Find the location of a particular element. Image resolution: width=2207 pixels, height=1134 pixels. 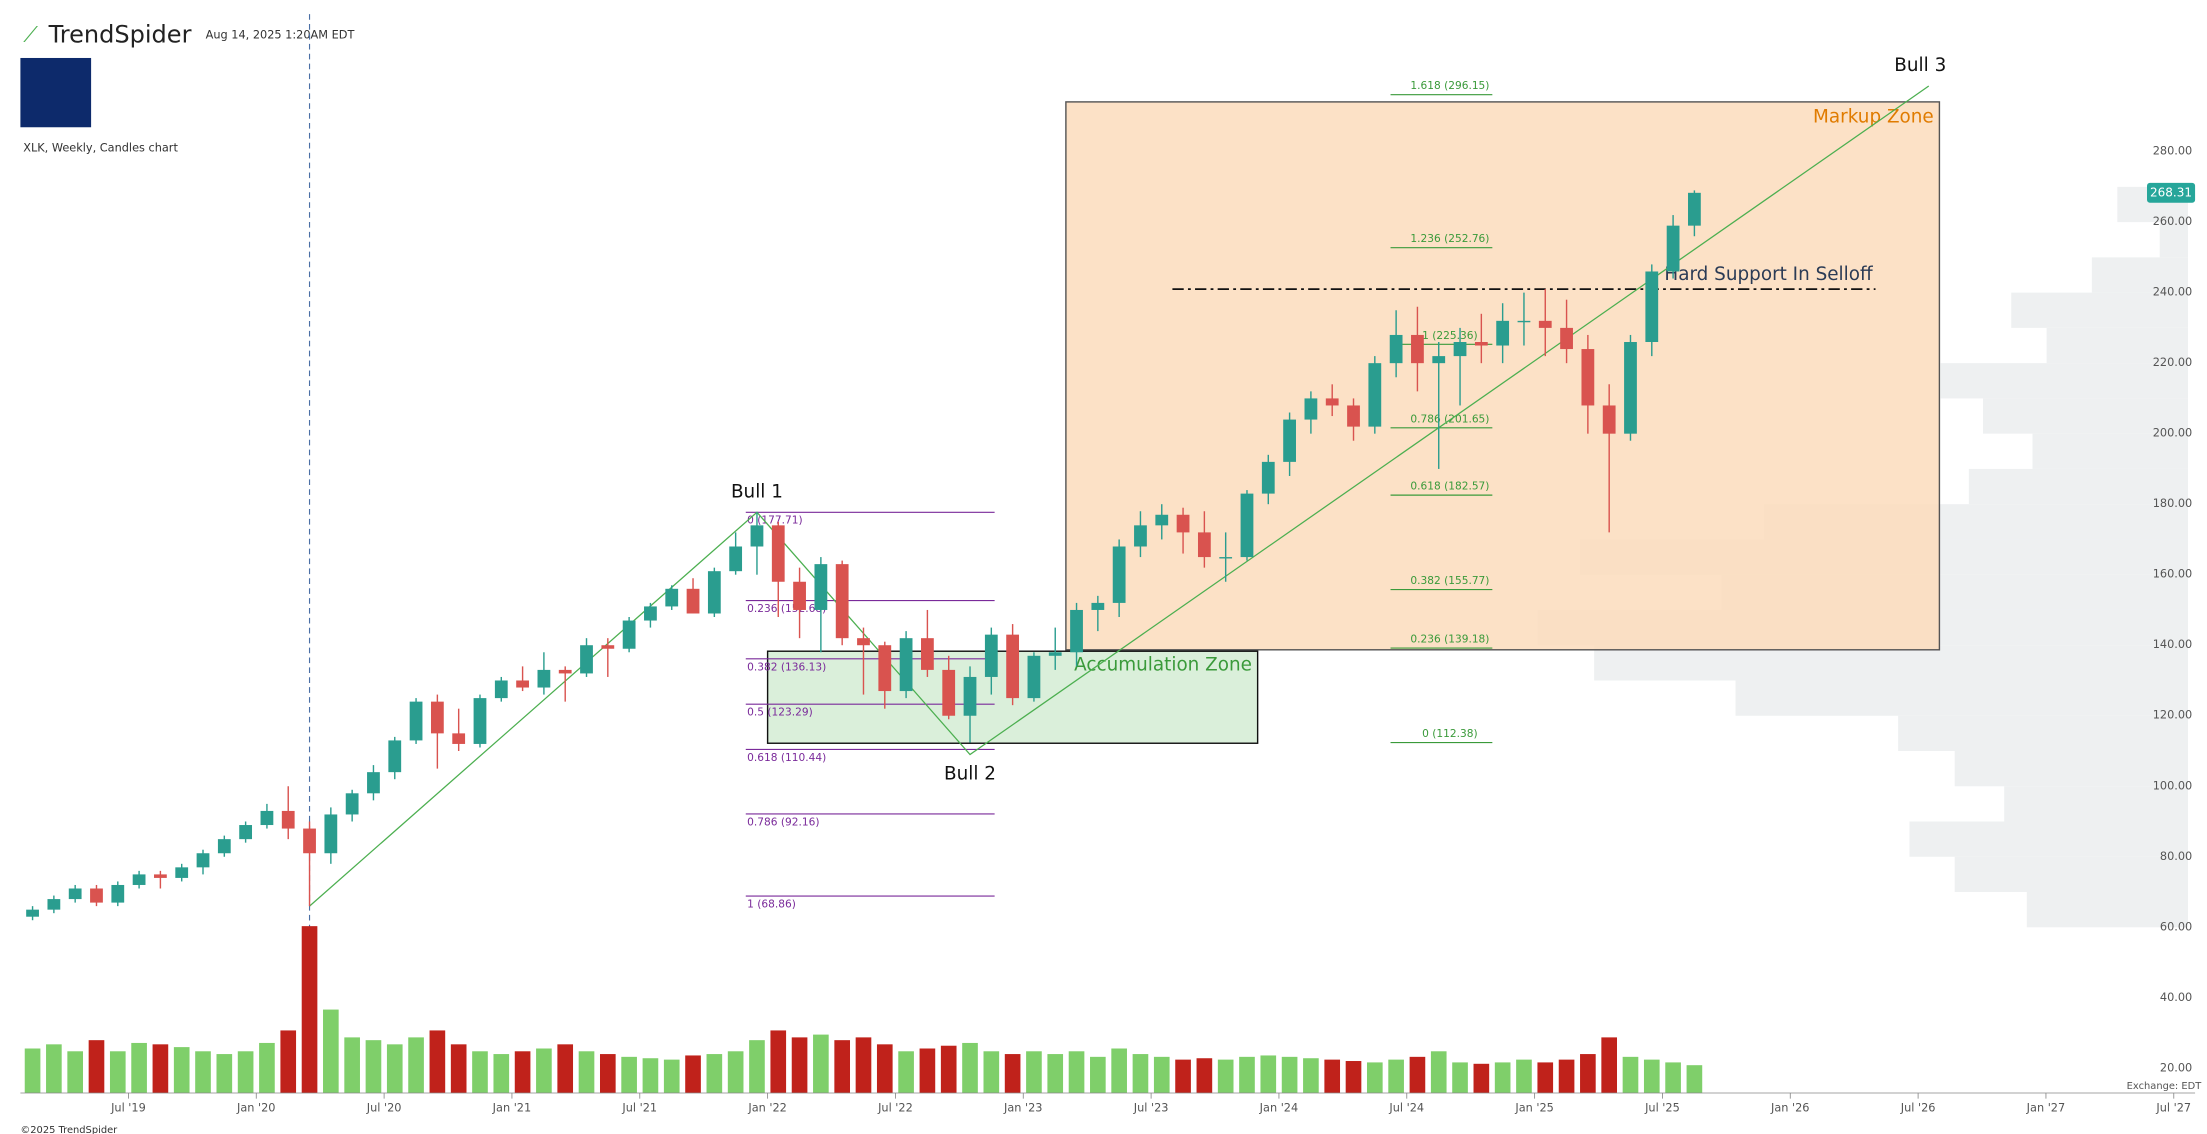

y-tick-label: 200.00 is located at coordinates (2173, 433).